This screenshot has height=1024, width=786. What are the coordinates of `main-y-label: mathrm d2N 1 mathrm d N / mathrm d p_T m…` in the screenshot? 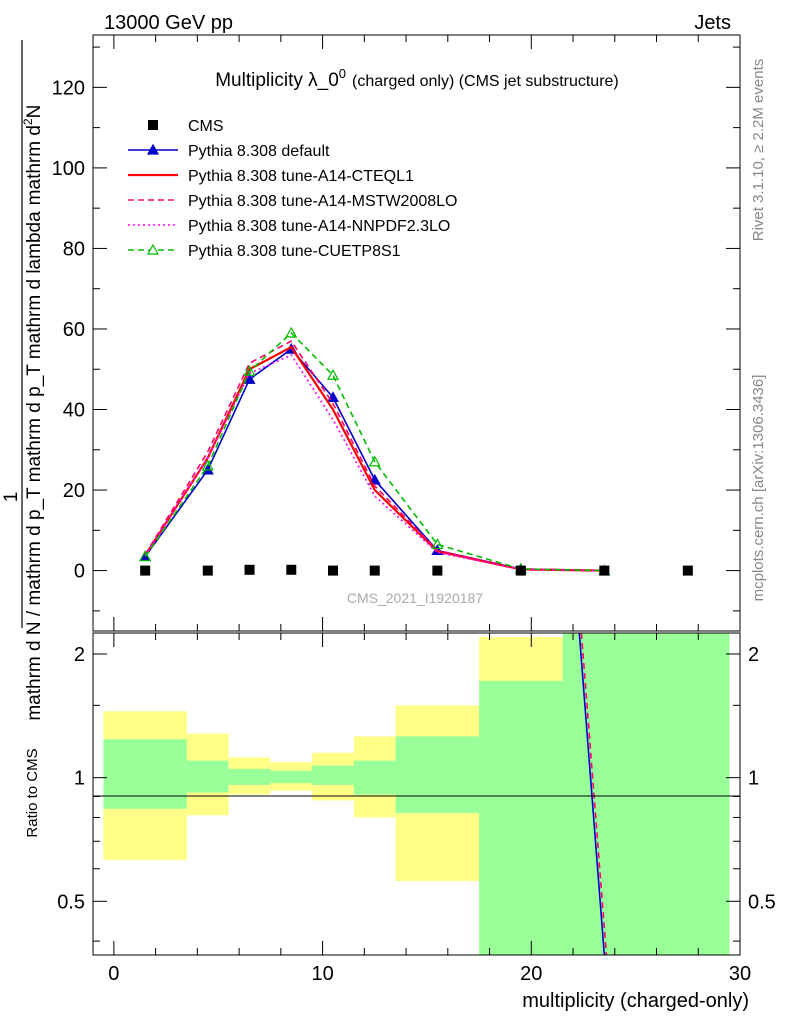 It's located at (23, 380).